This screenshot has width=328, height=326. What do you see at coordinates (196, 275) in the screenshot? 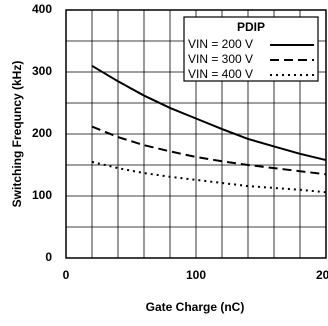
I see `x-tick-label: 100` at bounding box center [196, 275].